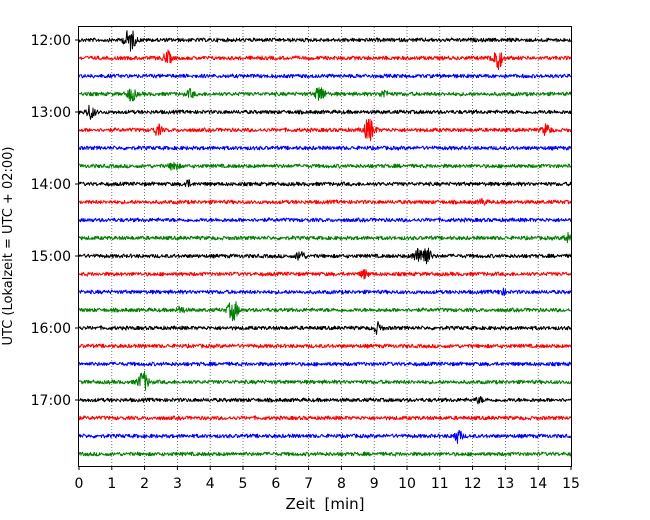  I want to click on x-tick-label: 10, so click(407, 484).